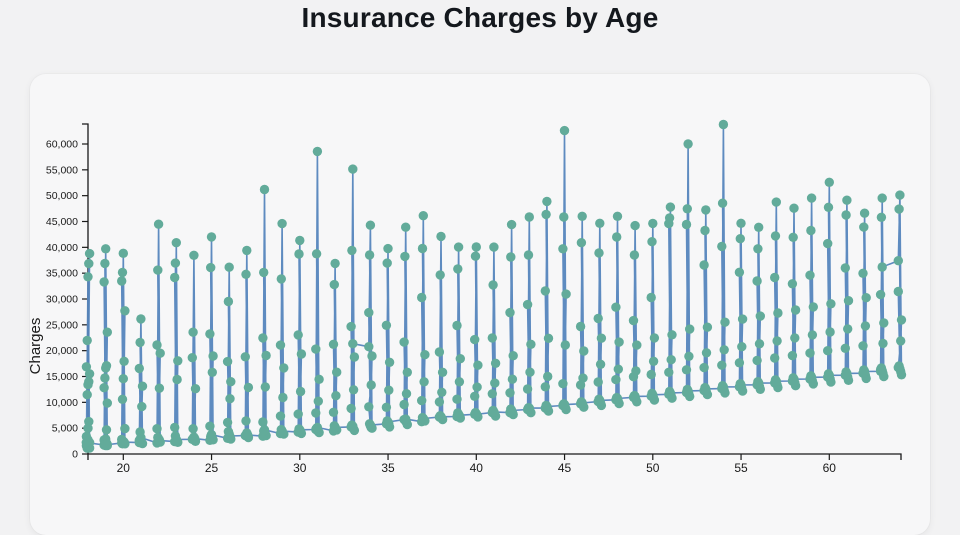 This screenshot has height=535, width=960. What do you see at coordinates (653, 468) in the screenshot?
I see `x-tick-label: 50` at bounding box center [653, 468].